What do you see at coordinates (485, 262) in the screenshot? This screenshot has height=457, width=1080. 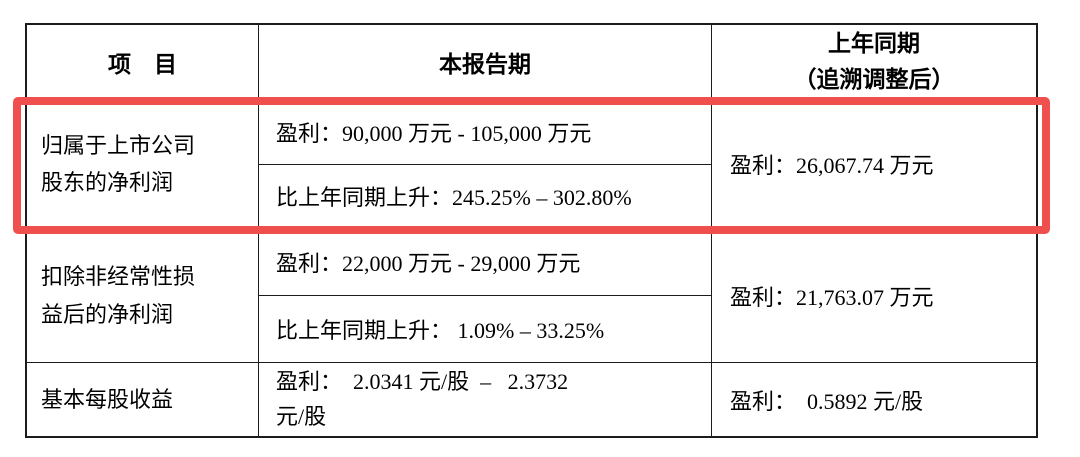 I see `current-profit-range: 盈利：22,000 万元 - 29,000 万元` at bounding box center [485, 262].